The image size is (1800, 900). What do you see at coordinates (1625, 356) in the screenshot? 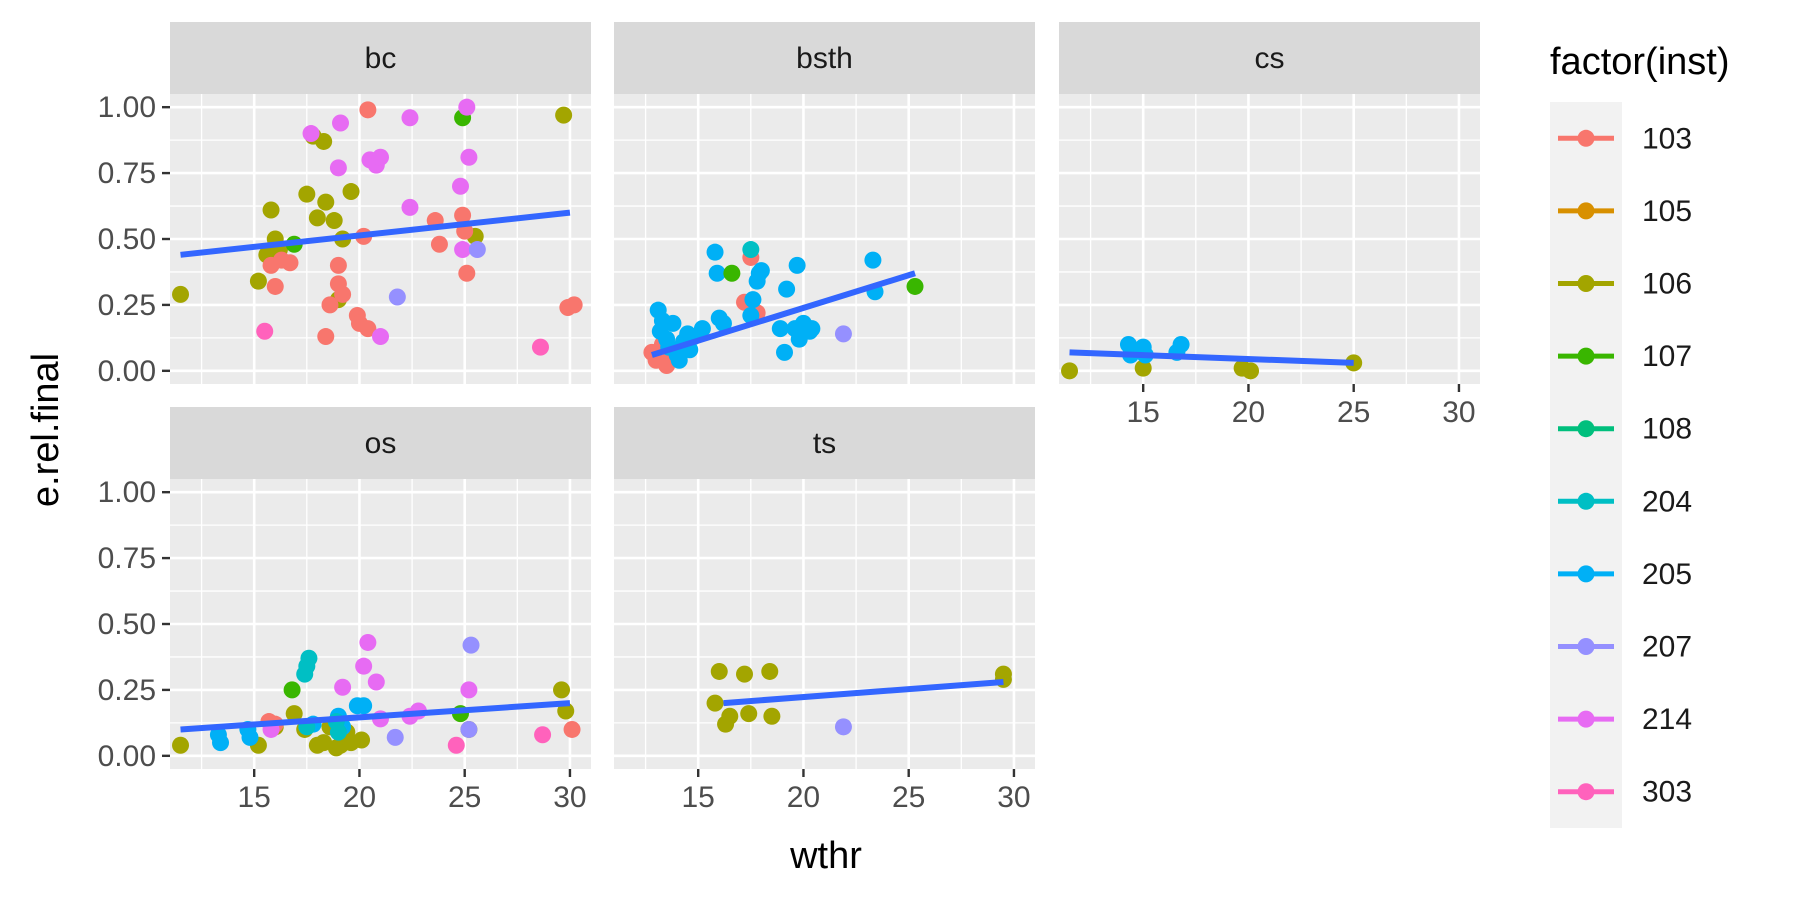
I see `legend-entry-107: 107` at bounding box center [1625, 356].